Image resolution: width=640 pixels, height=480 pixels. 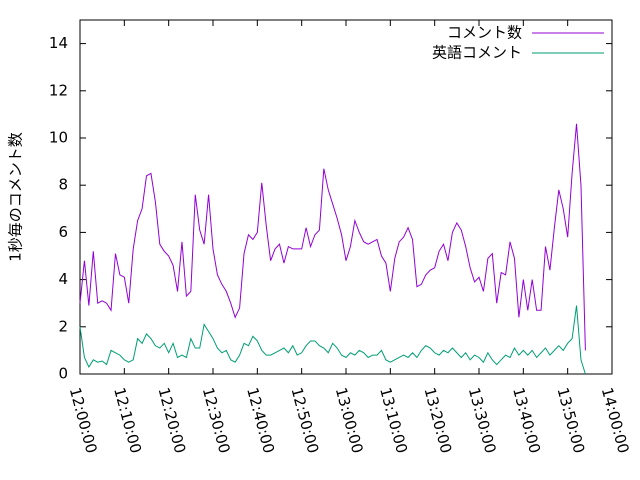 I want to click on y-tick-label: 8, so click(x=63, y=185).